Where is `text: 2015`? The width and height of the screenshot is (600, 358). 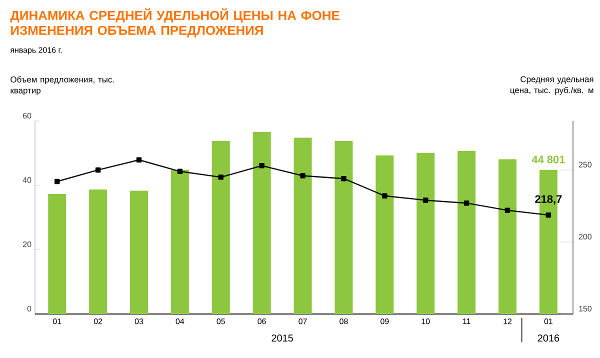 text: 2015 is located at coordinates (282, 338).